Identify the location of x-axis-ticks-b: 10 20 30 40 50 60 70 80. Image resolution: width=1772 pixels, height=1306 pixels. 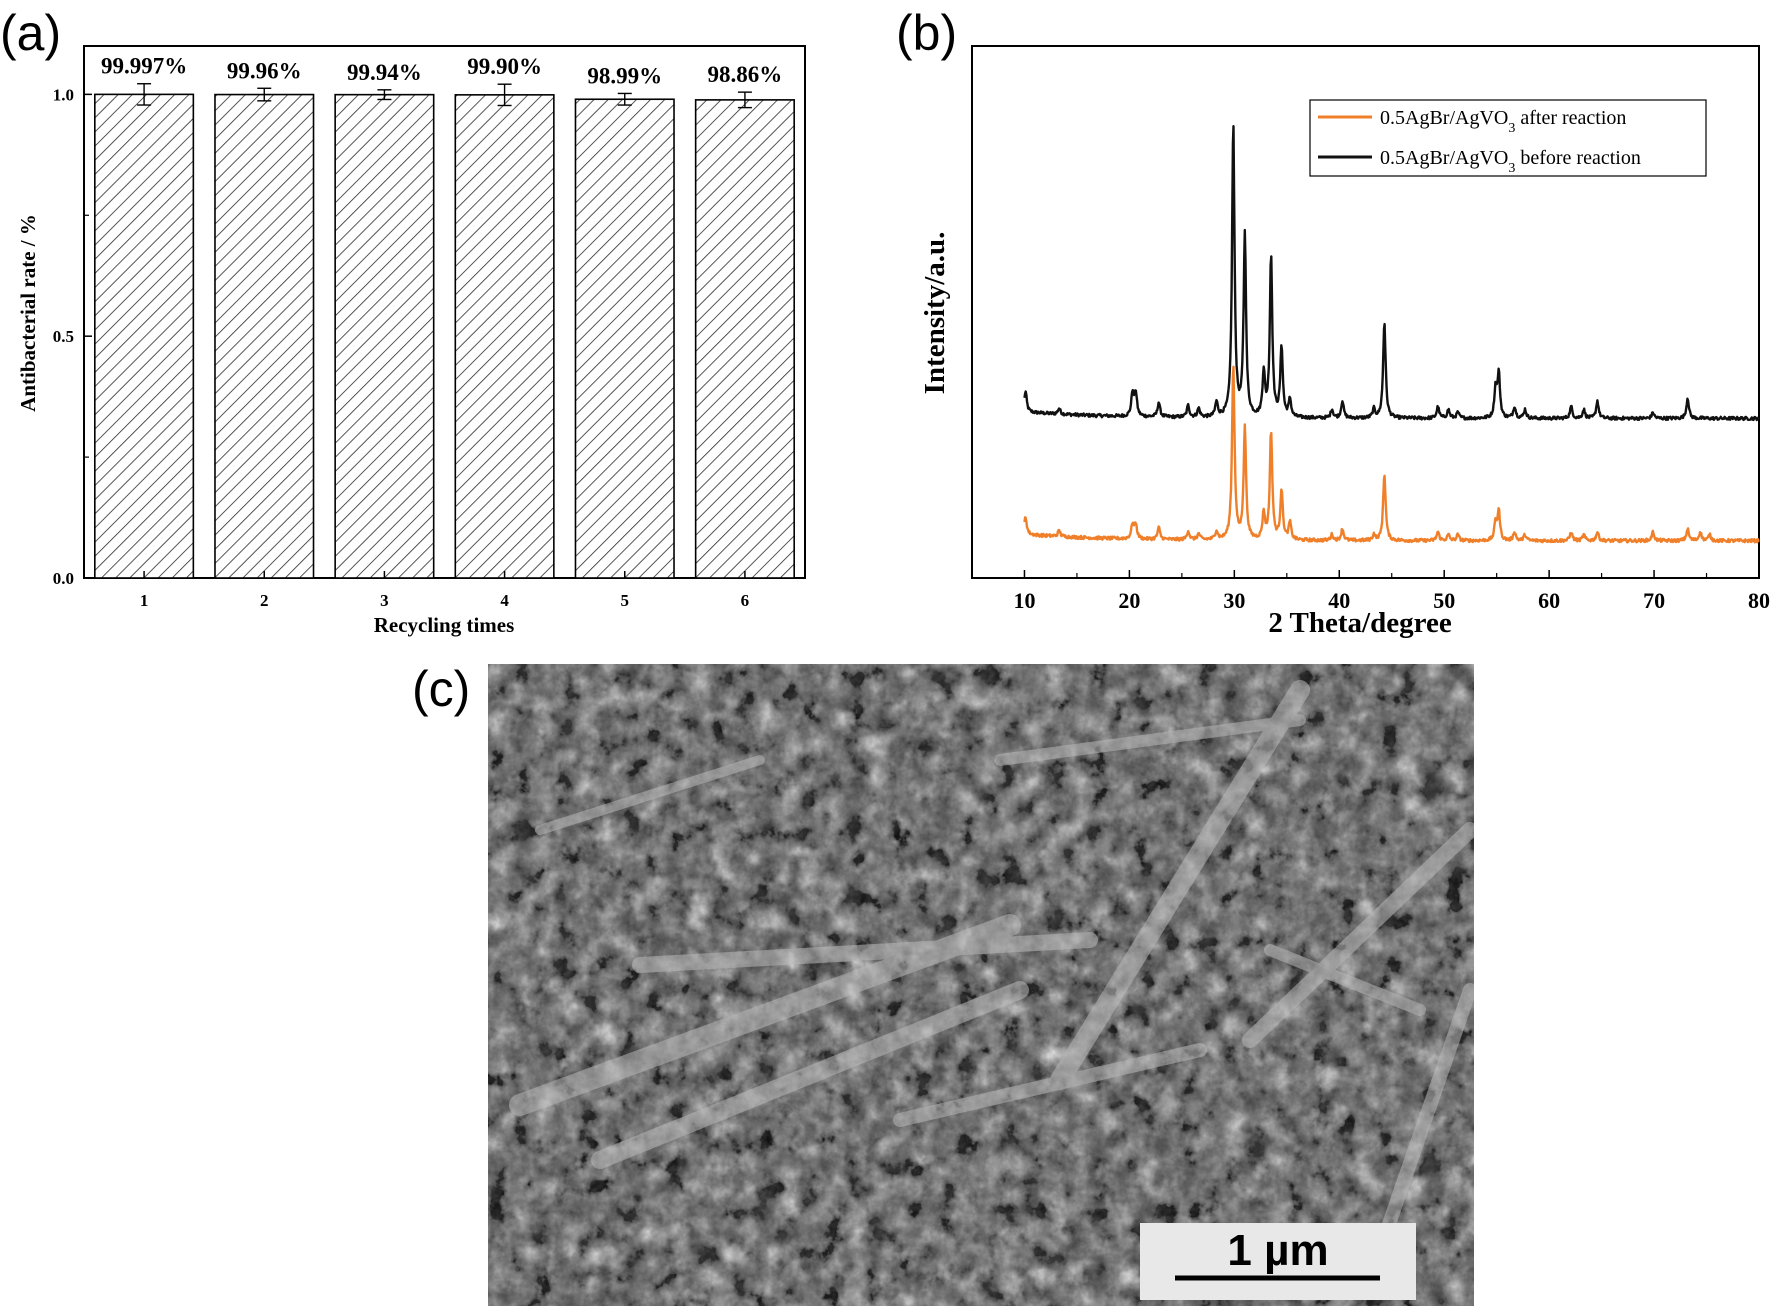
(1391, 591).